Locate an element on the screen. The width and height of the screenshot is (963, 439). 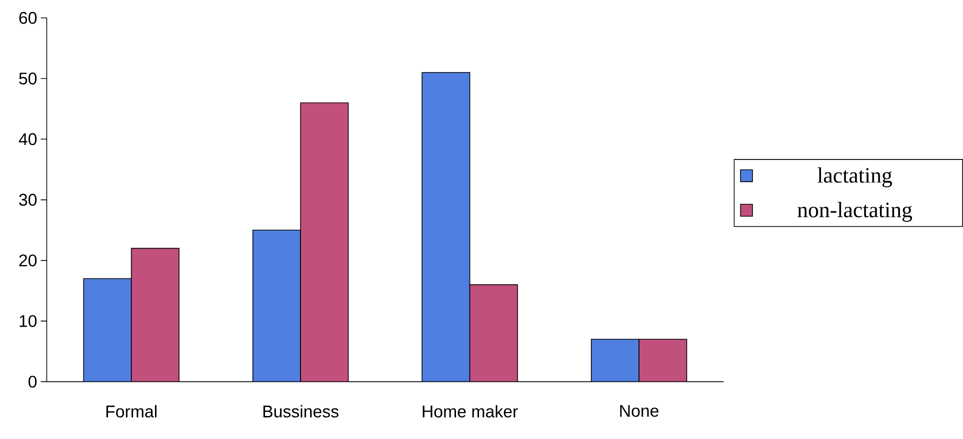
y-tick-label: 40 is located at coordinates (27, 139).